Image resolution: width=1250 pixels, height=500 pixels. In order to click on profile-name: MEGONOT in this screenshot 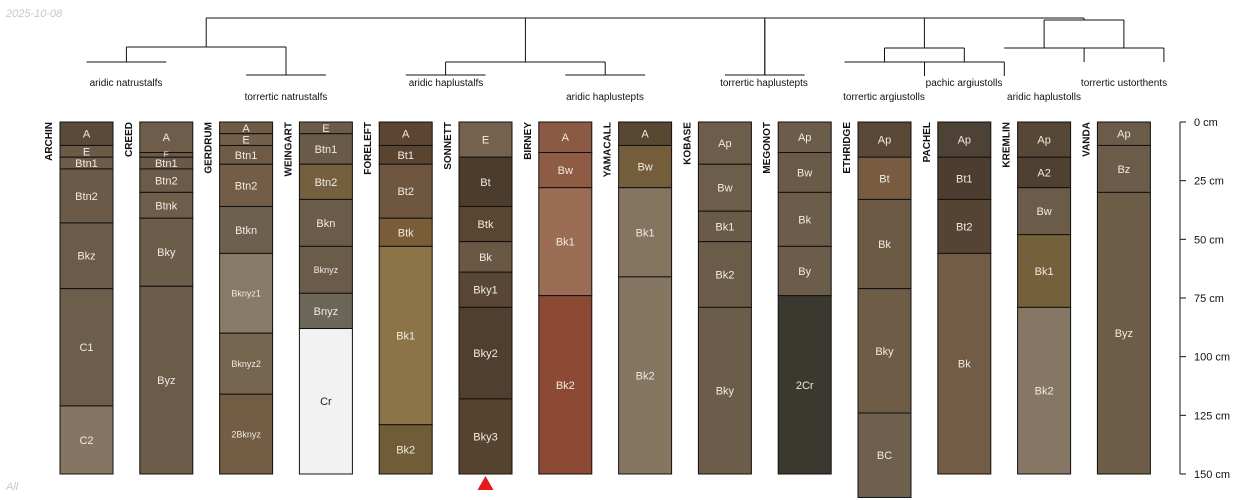, I will do `click(767, 148)`.